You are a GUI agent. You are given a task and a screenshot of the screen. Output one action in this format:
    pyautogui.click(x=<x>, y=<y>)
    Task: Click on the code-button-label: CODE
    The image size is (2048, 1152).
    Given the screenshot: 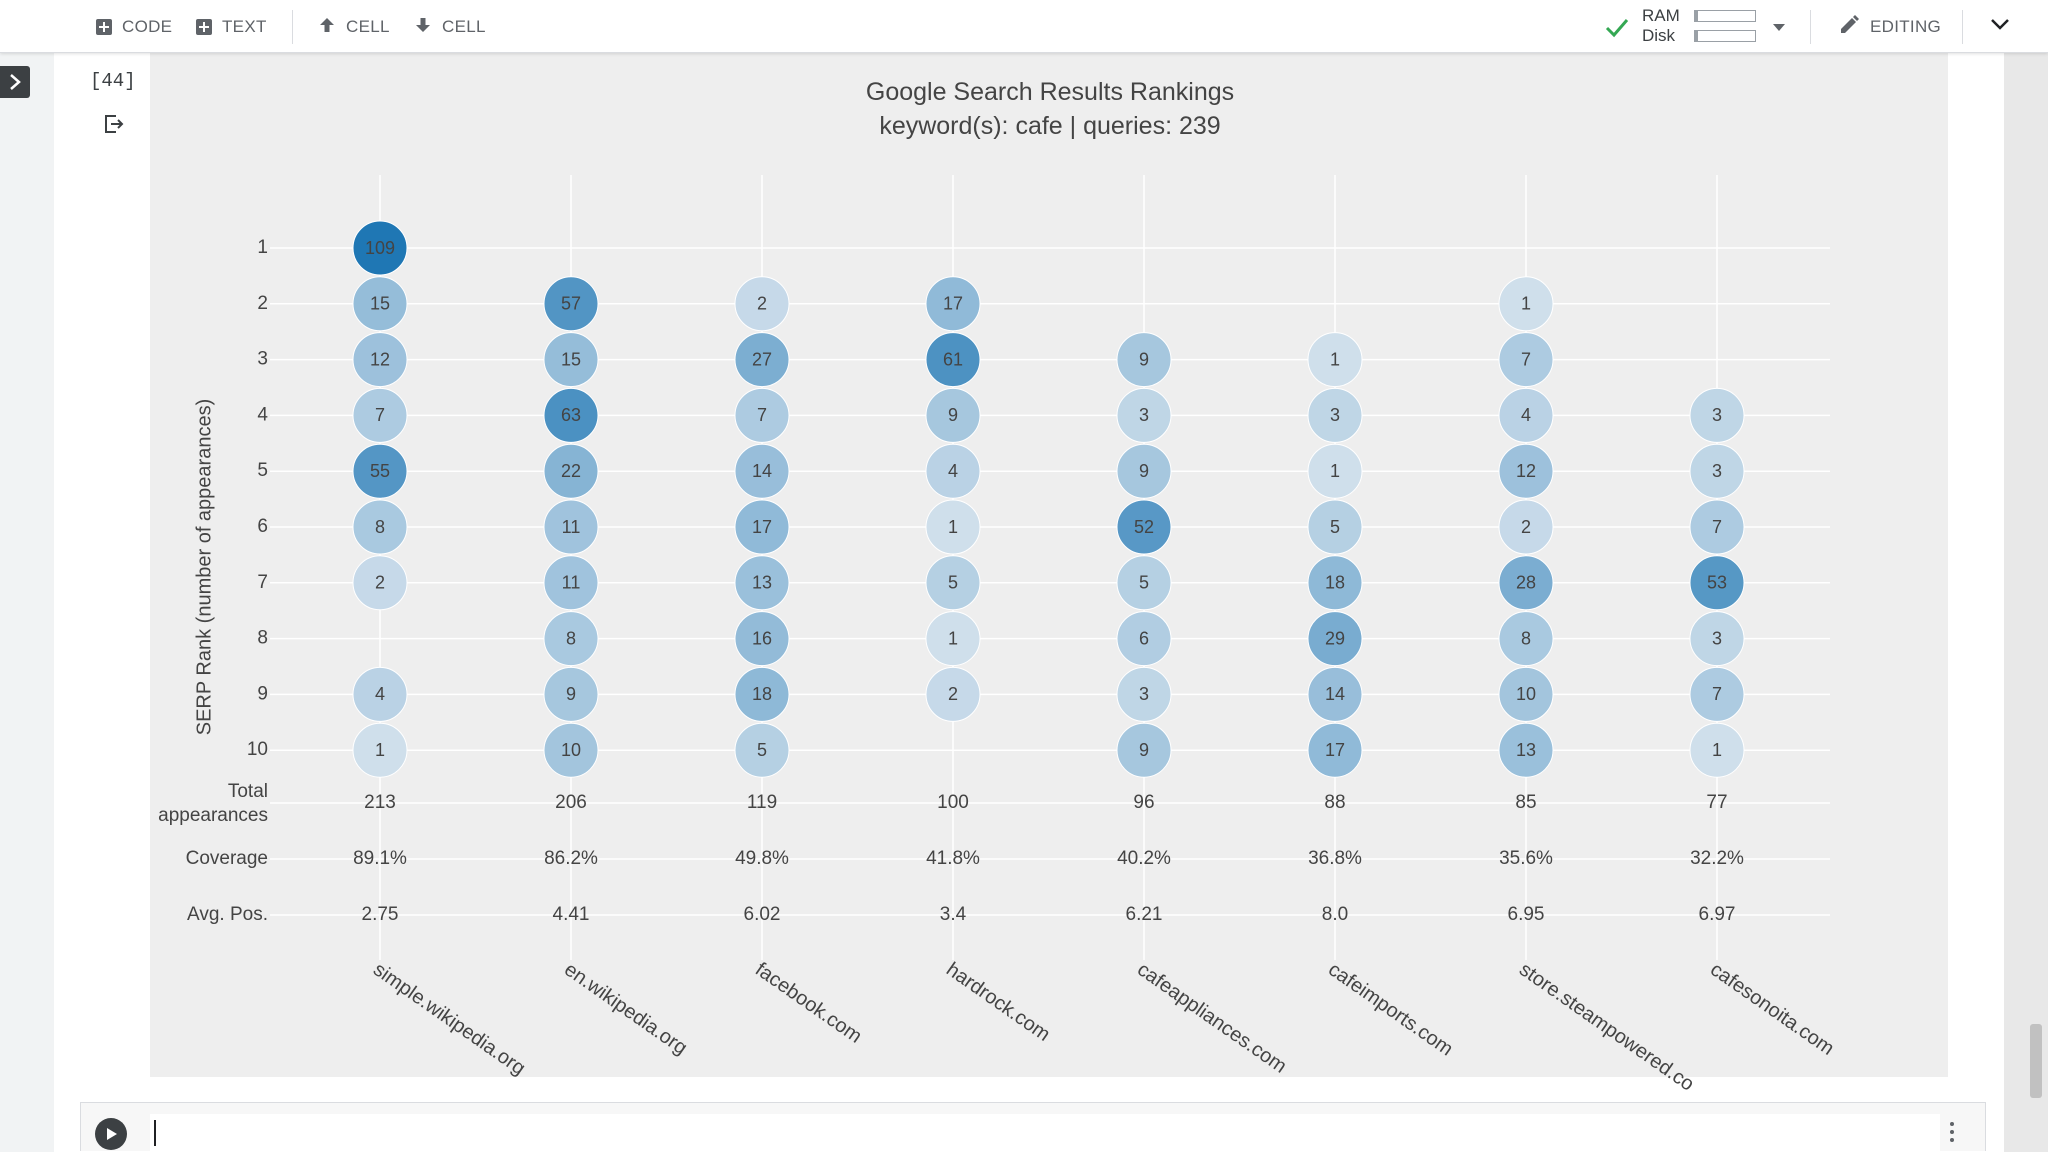 What is the action you would take?
    pyautogui.click(x=147, y=26)
    